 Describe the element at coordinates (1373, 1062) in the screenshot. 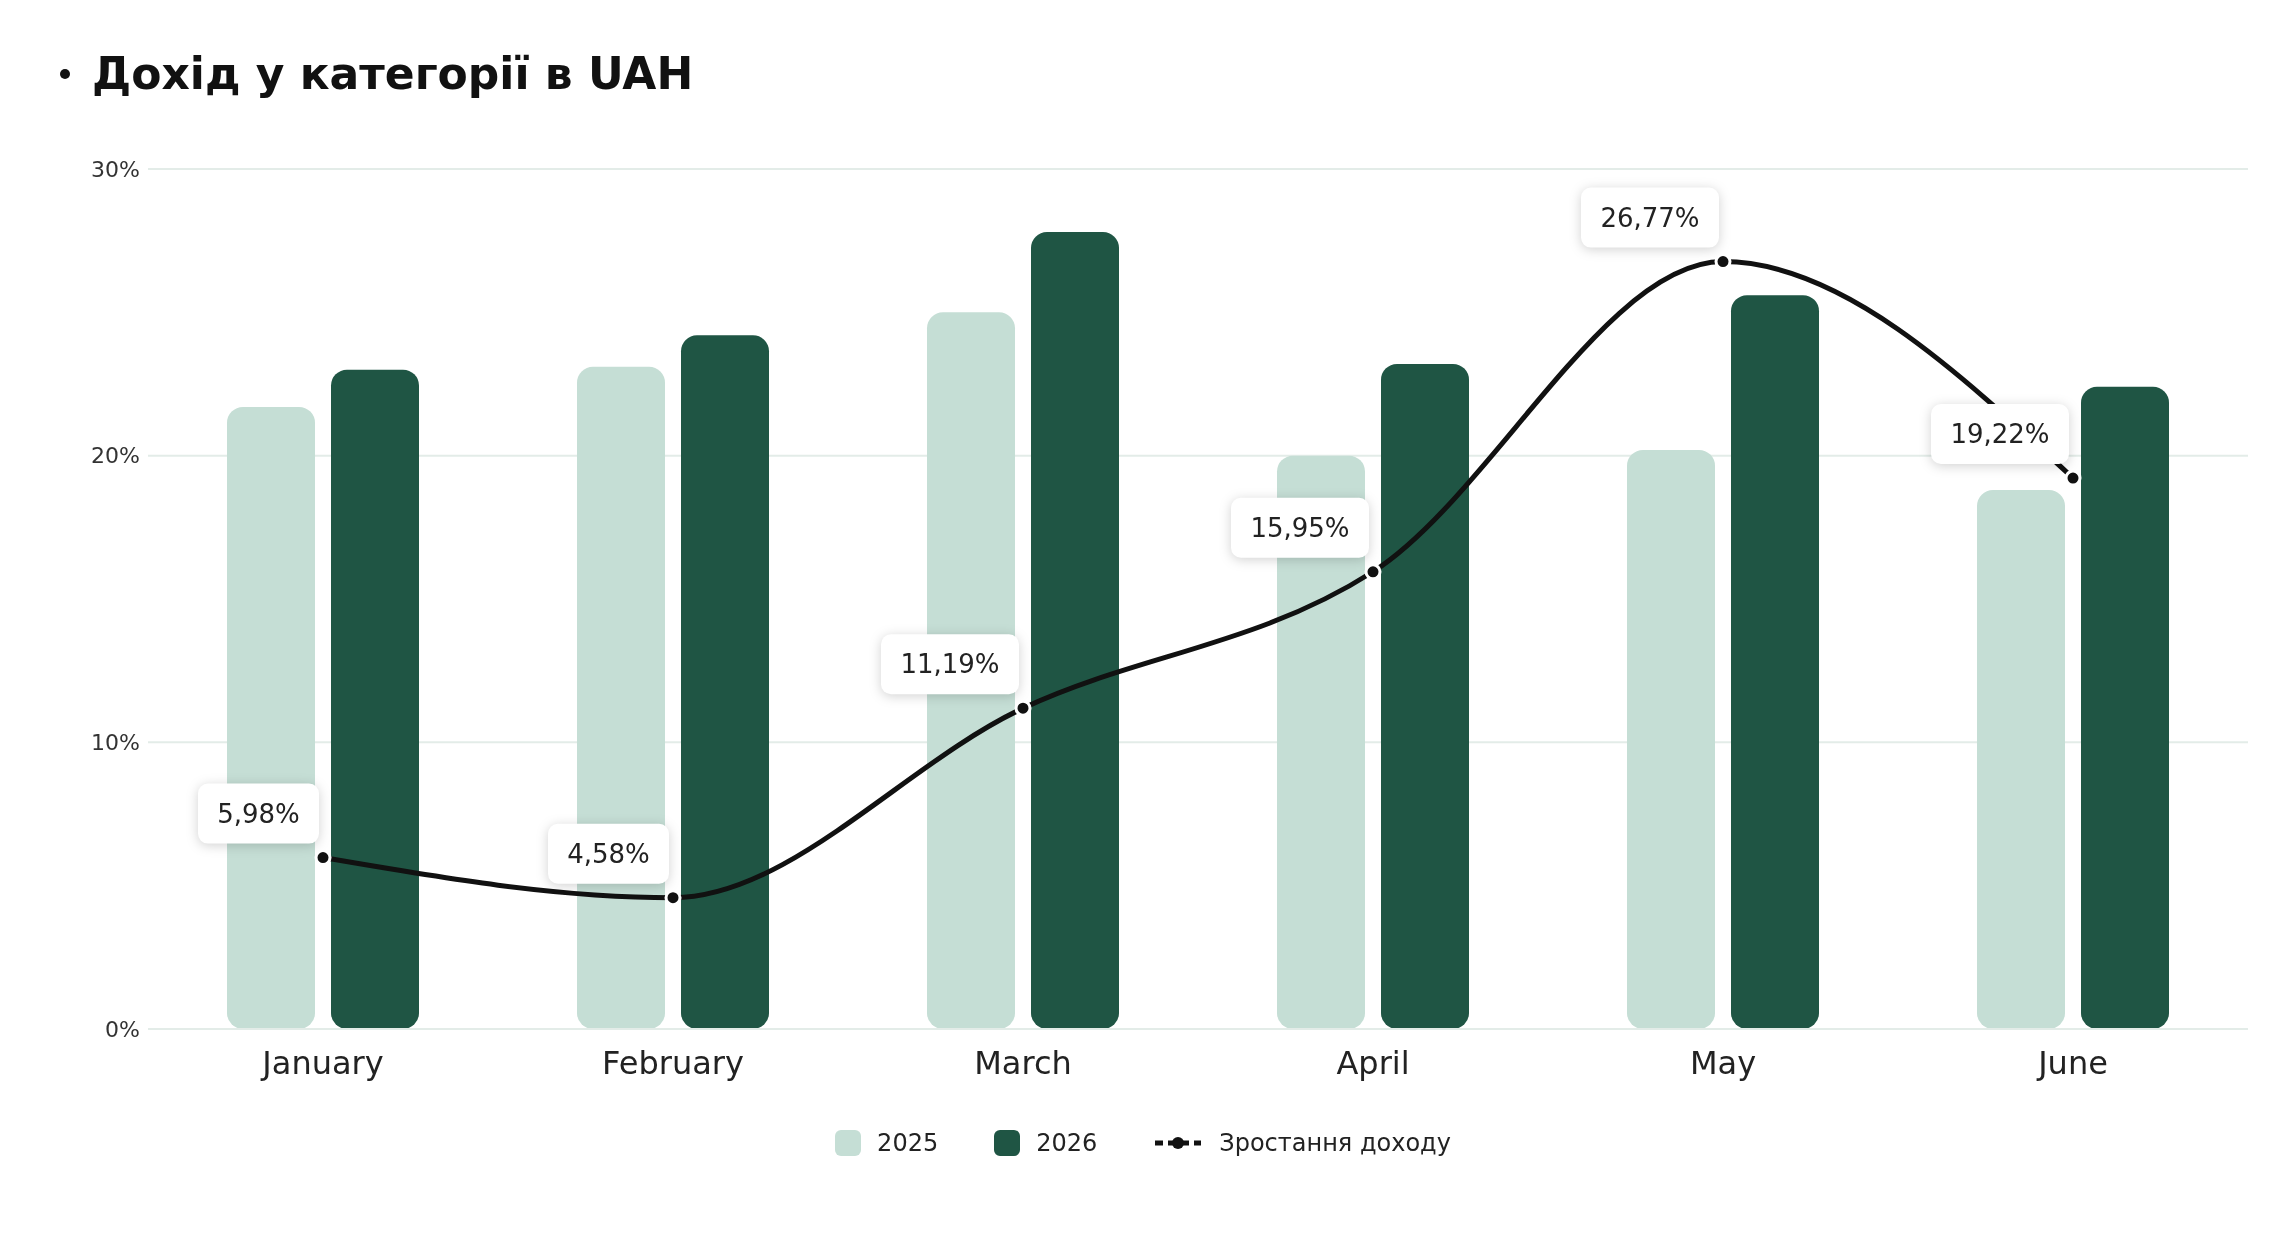

I see `x-tick-label: April` at that location.